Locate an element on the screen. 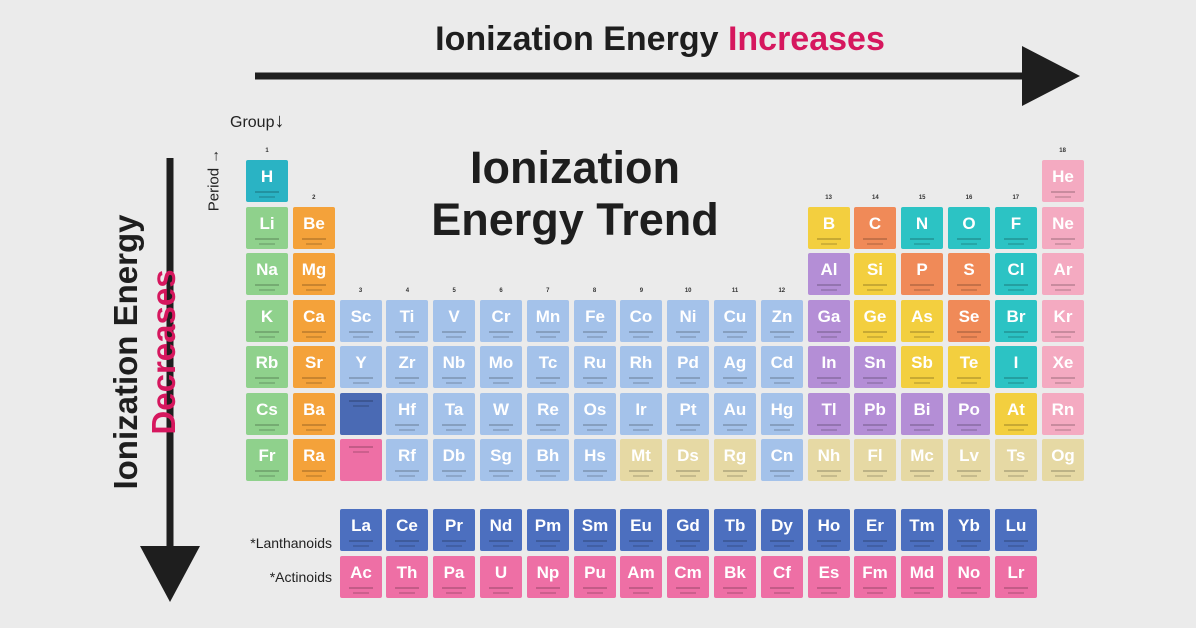 Image resolution: width=1196 pixels, height=628 pixels. element-br: Br is located at coordinates (1016, 321).